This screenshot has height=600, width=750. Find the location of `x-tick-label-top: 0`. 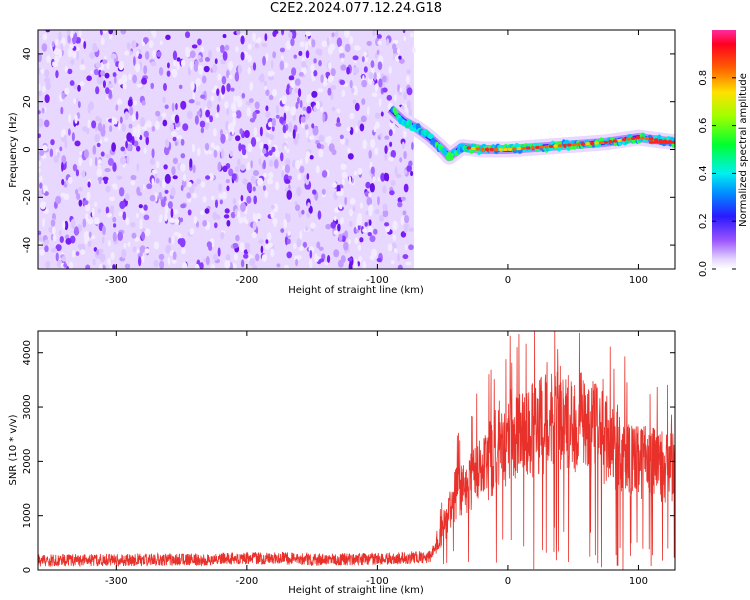

x-tick-label-top: 0 is located at coordinates (508, 280).